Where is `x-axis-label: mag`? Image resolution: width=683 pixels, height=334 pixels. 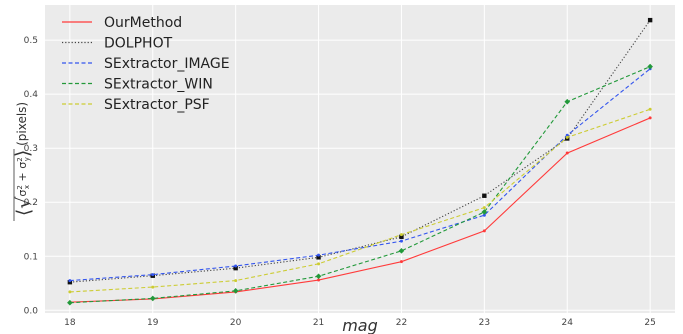 x-axis-label: mag is located at coordinates (360, 325).